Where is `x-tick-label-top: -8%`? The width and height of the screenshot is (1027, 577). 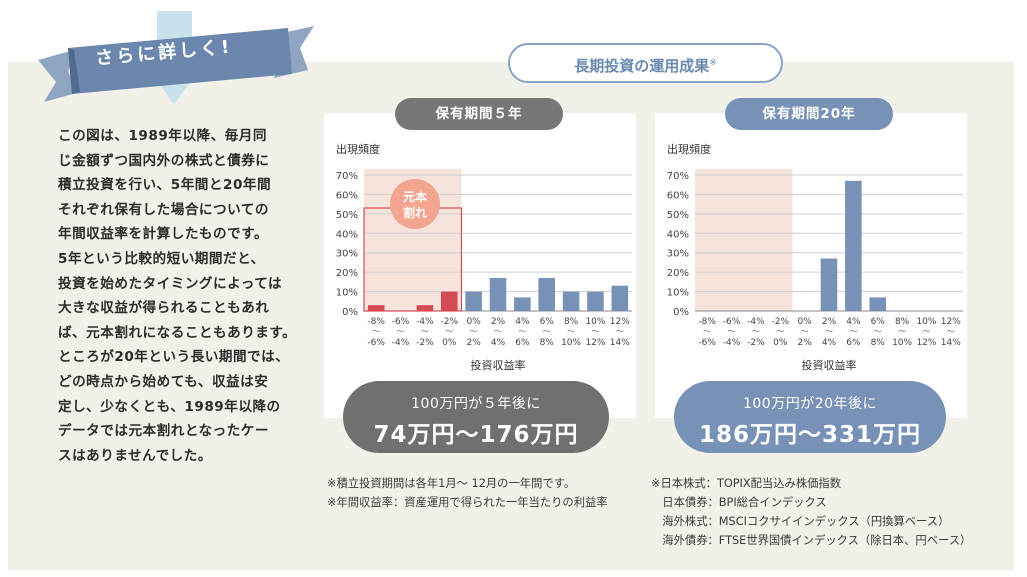
x-tick-label-top: -8% is located at coordinates (707, 322).